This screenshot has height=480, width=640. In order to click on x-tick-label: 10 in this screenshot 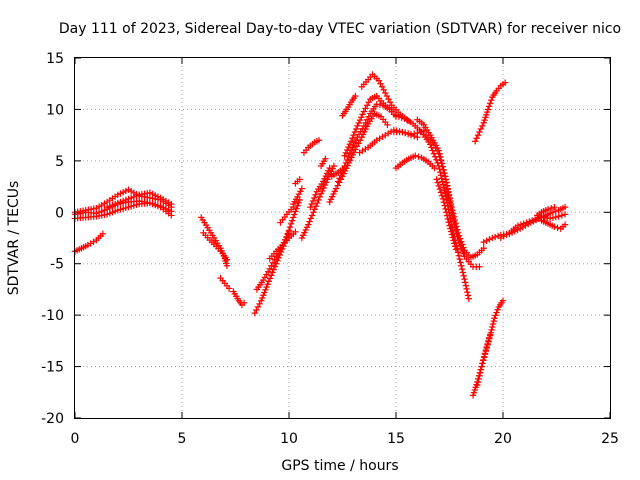, I will do `click(289, 439)`.